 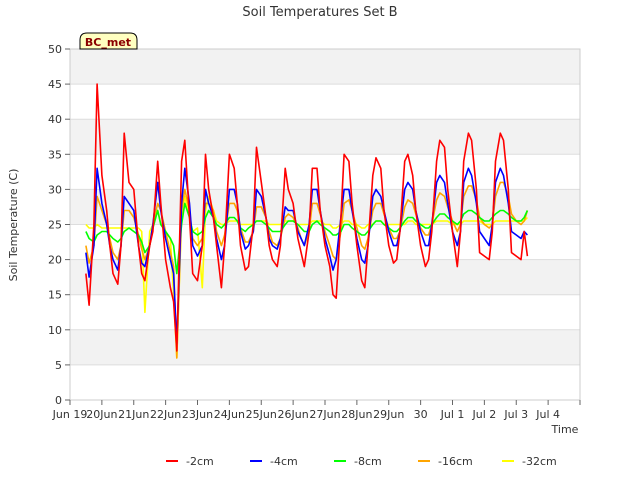 What do you see at coordinates (452, 414) in the screenshot?
I see `x-tick-label: Jul 1` at bounding box center [452, 414].